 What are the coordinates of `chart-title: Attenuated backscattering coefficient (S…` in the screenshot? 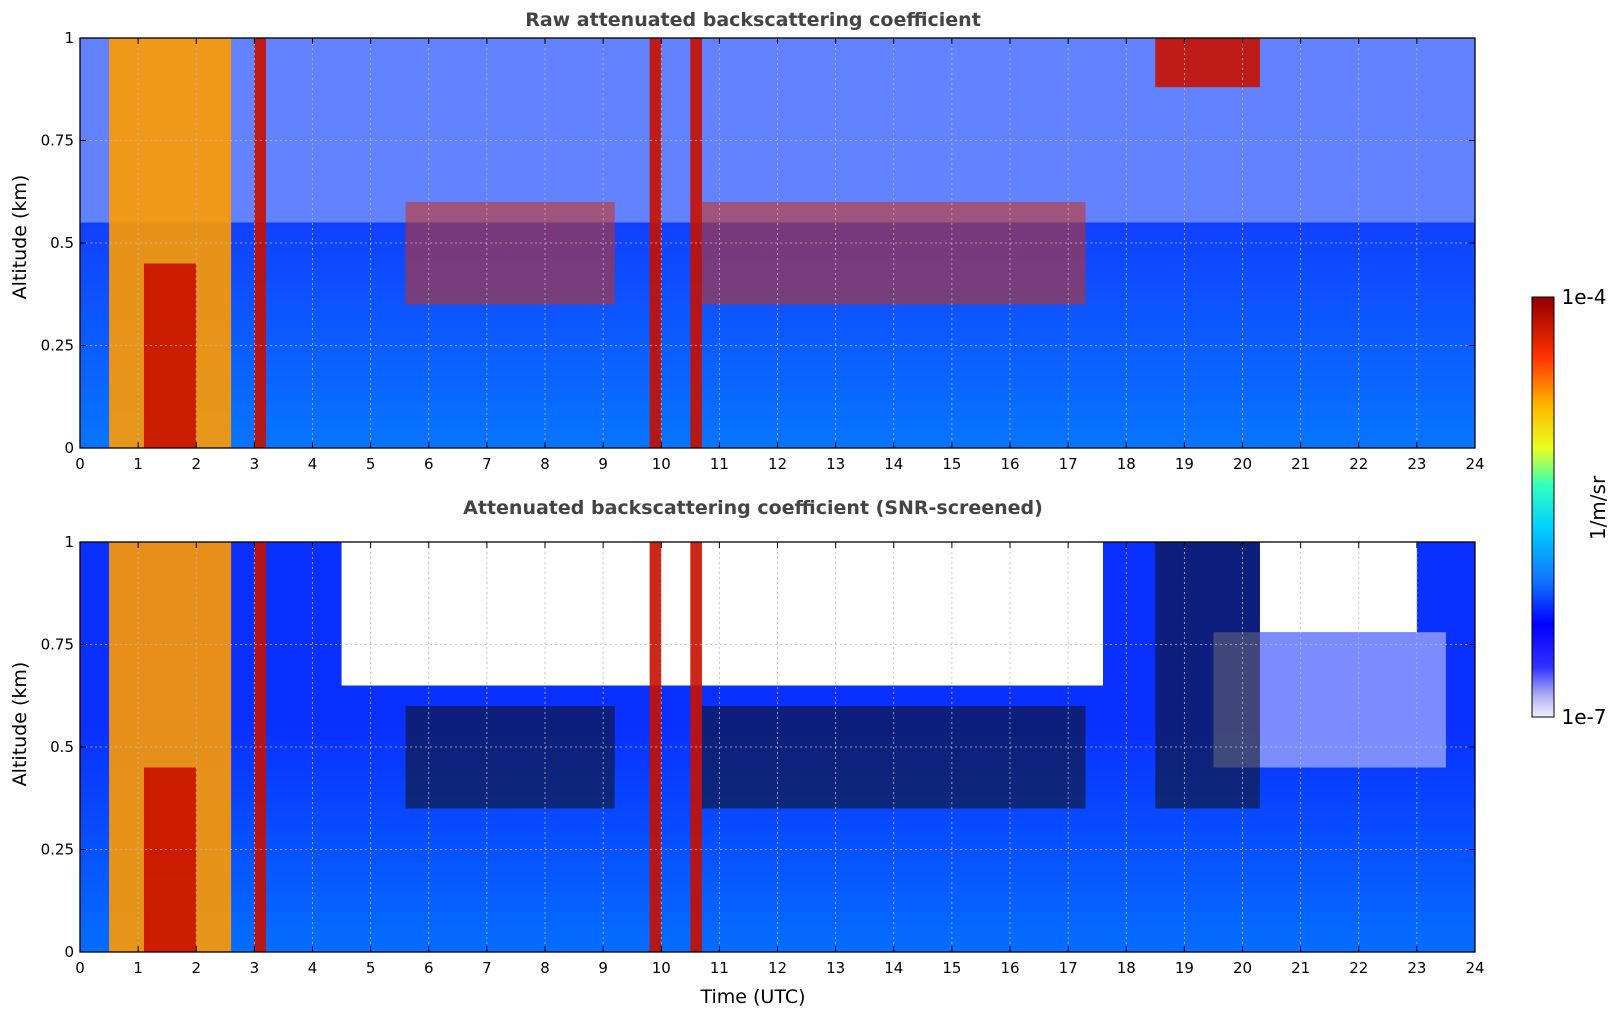 It's located at (753, 508).